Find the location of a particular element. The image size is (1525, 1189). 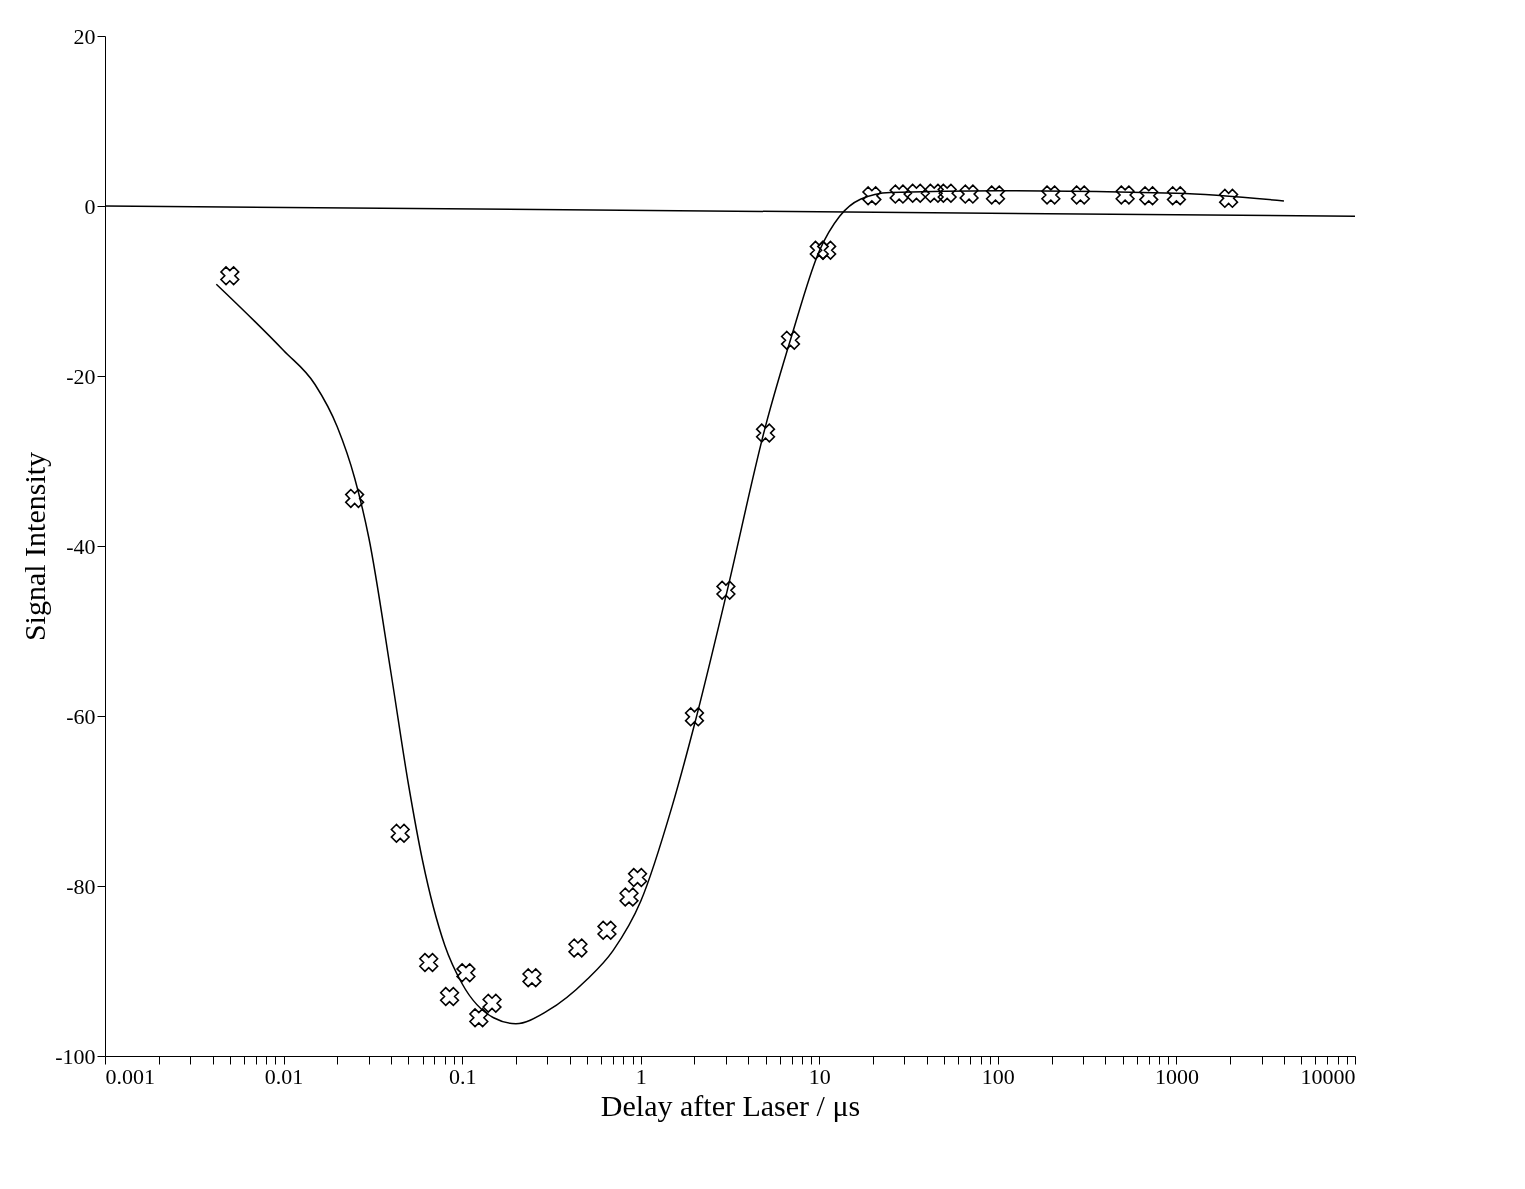

y-tick-label: 0 is located at coordinates (90, 206).